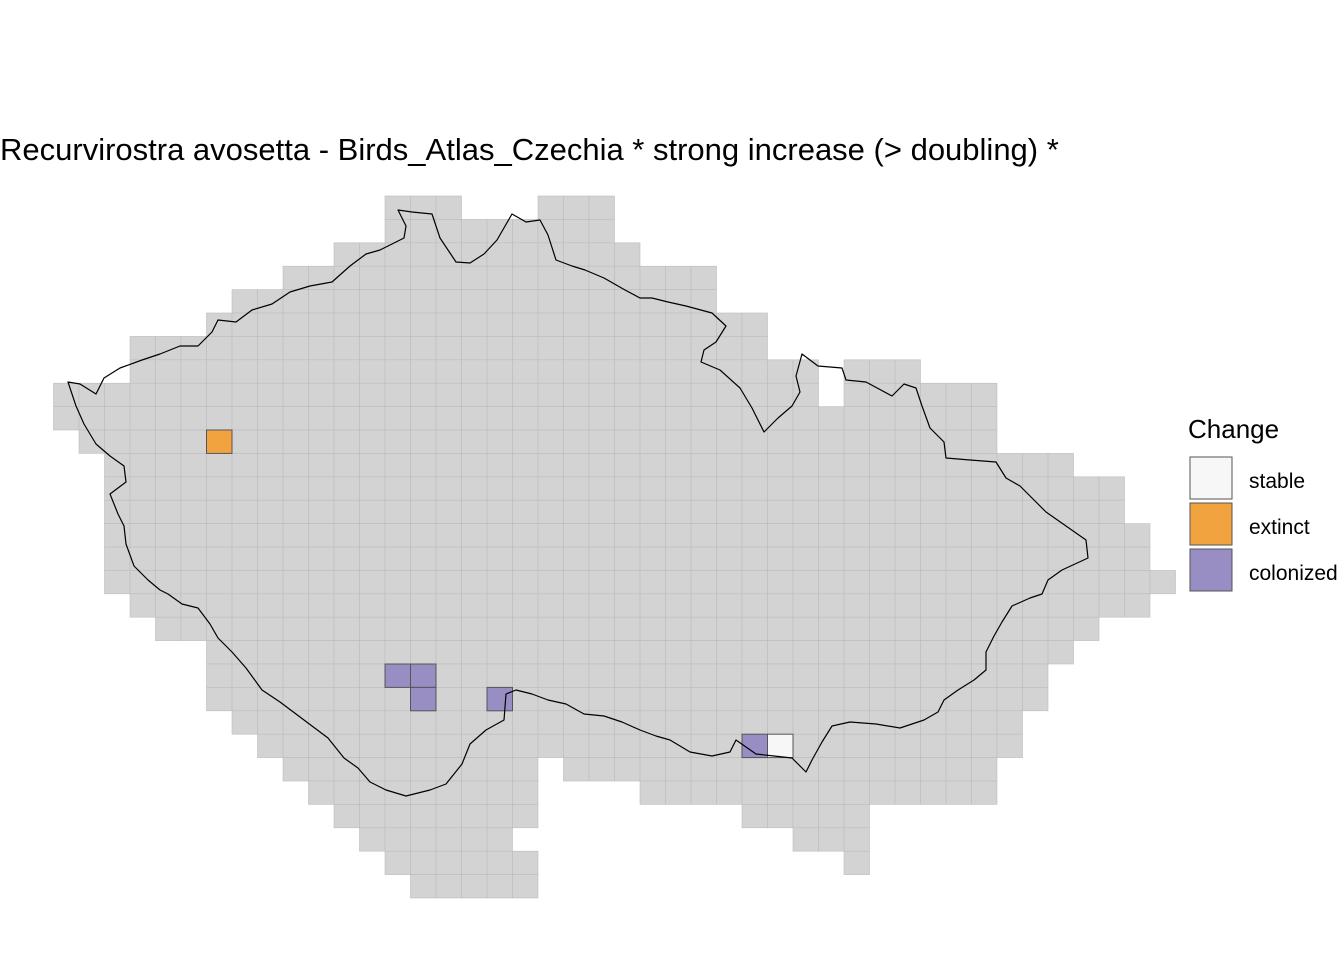 The width and height of the screenshot is (1344, 960). I want to click on legend-label-stable: stable, so click(1277, 481).